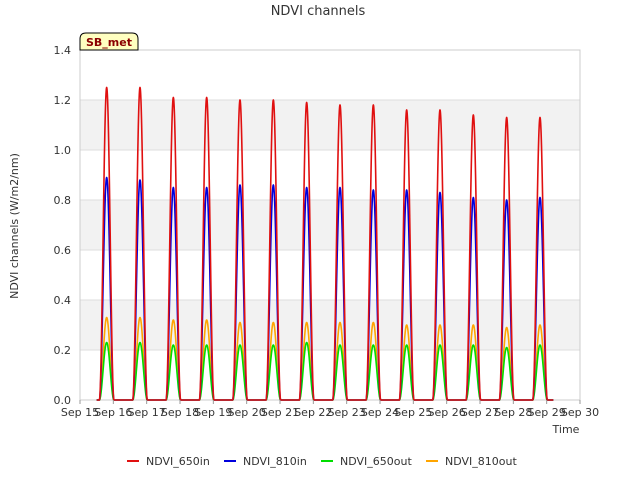 Image resolution: width=640 pixels, height=480 pixels. What do you see at coordinates (376, 461) in the screenshot?
I see `legend-label: NDVI_650out` at bounding box center [376, 461].